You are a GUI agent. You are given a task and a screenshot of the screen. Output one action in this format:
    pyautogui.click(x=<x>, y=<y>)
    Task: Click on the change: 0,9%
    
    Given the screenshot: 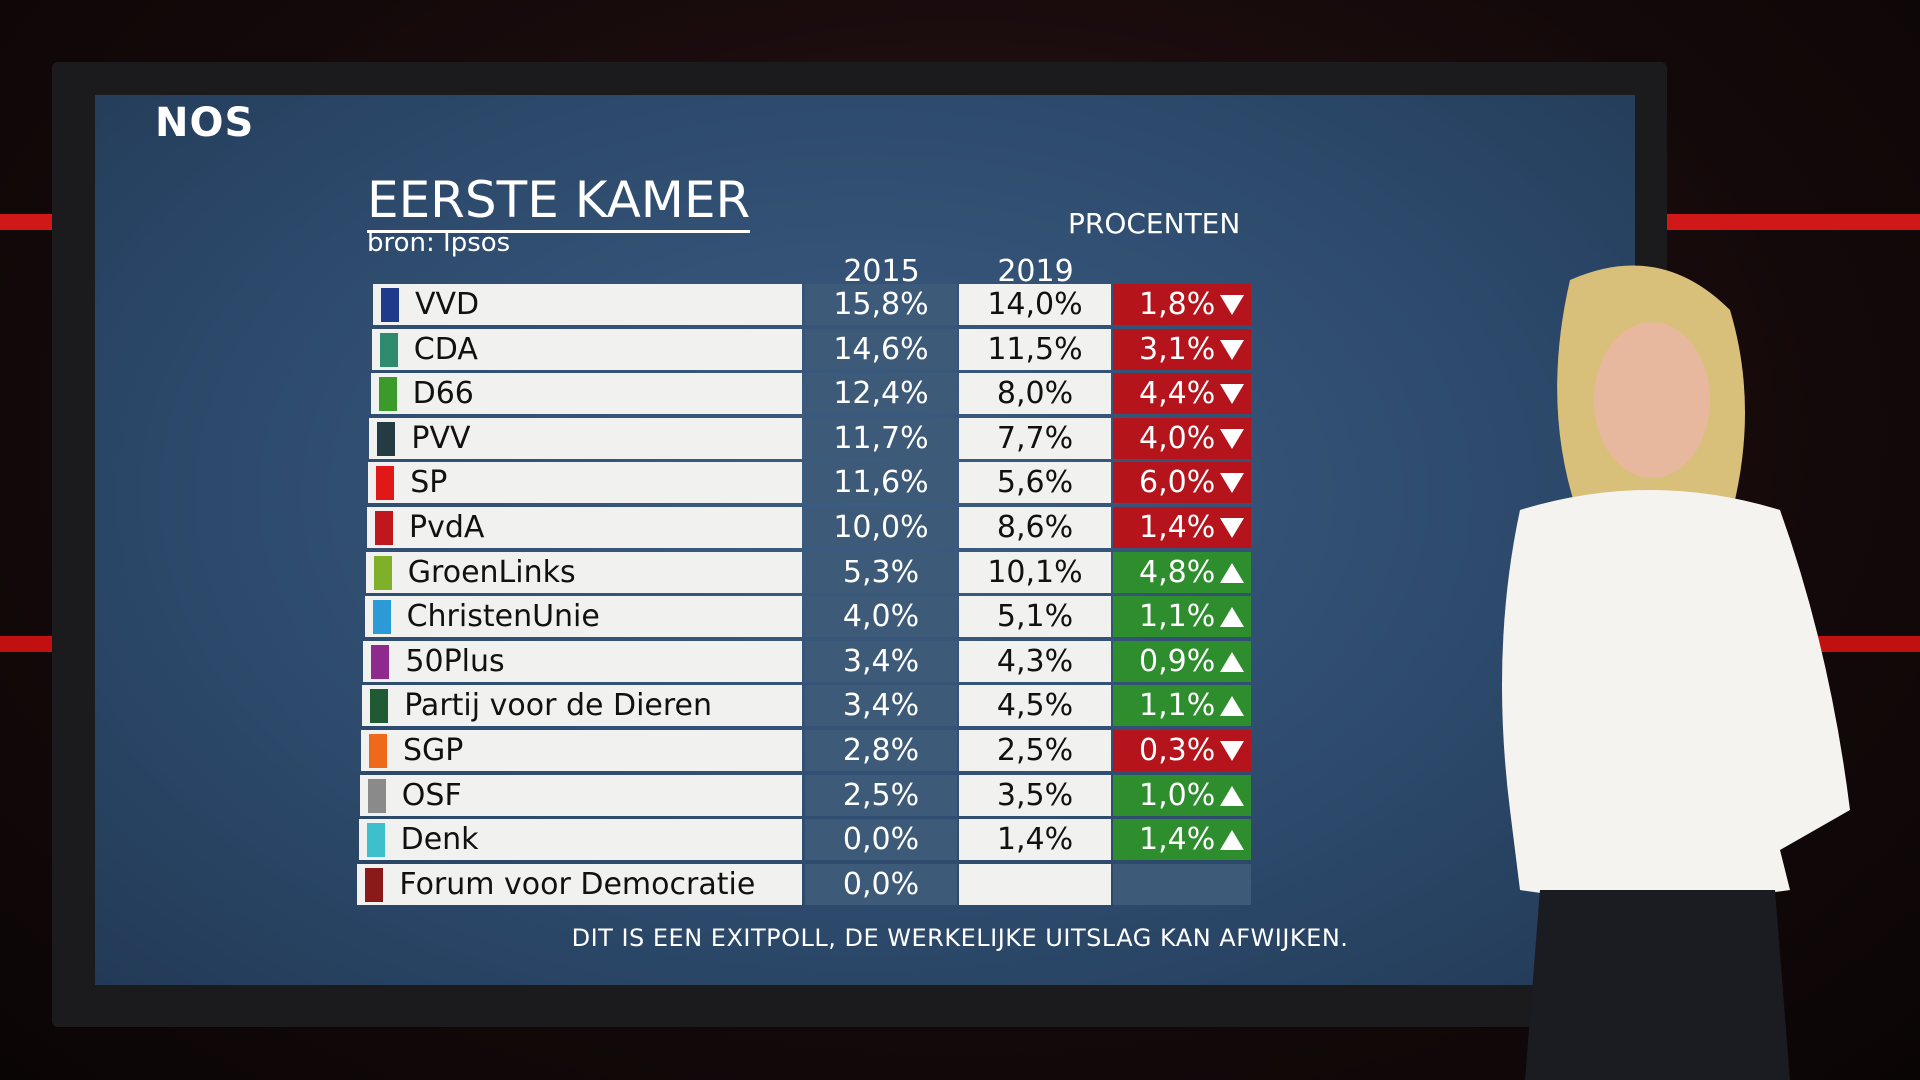 What is the action you would take?
    pyautogui.click(x=1182, y=661)
    